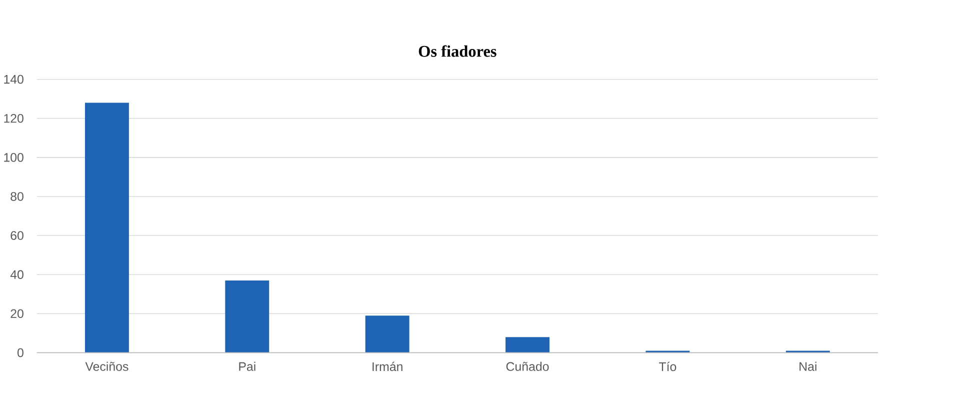 The width and height of the screenshot is (971, 397). I want to click on y-tick-label: 120, so click(14, 118).